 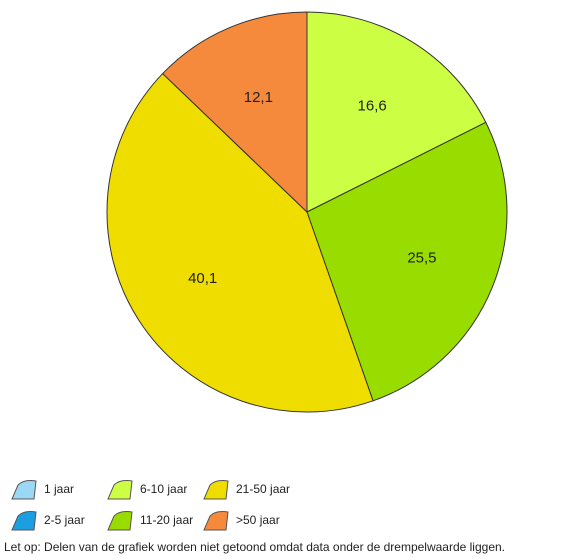 I want to click on legend-label: 1 jaar, so click(x=59, y=489).